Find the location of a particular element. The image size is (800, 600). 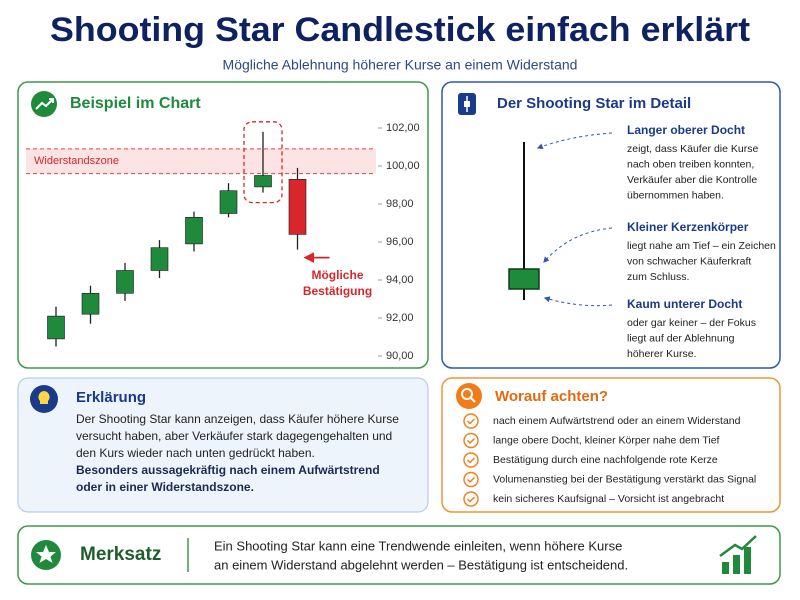

detail-heading: Kaum unterer Docht is located at coordinates (684, 304).